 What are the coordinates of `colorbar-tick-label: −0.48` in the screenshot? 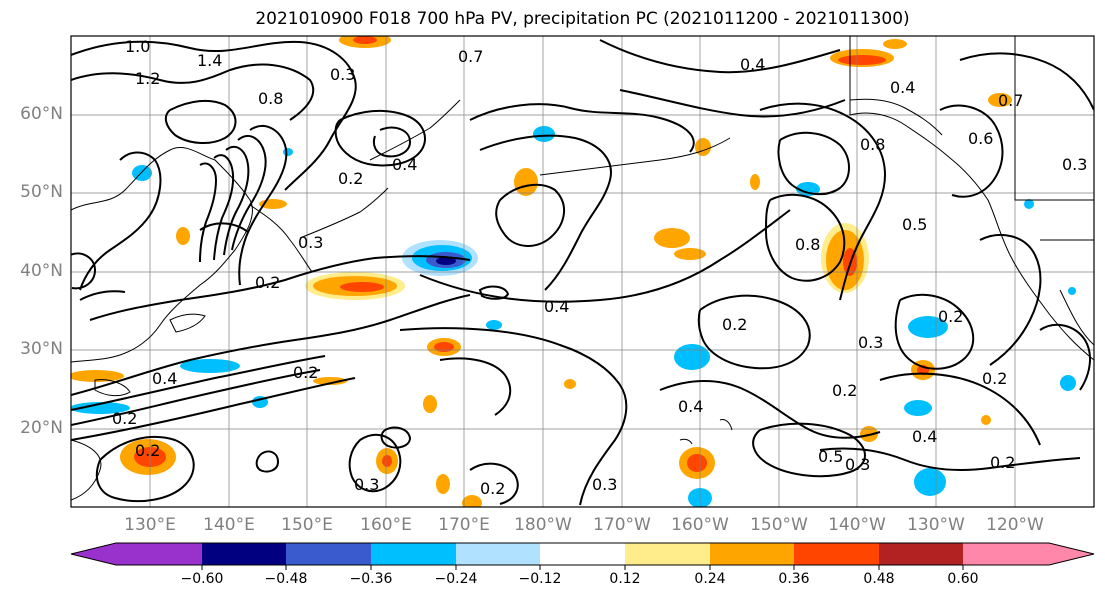 It's located at (286, 579).